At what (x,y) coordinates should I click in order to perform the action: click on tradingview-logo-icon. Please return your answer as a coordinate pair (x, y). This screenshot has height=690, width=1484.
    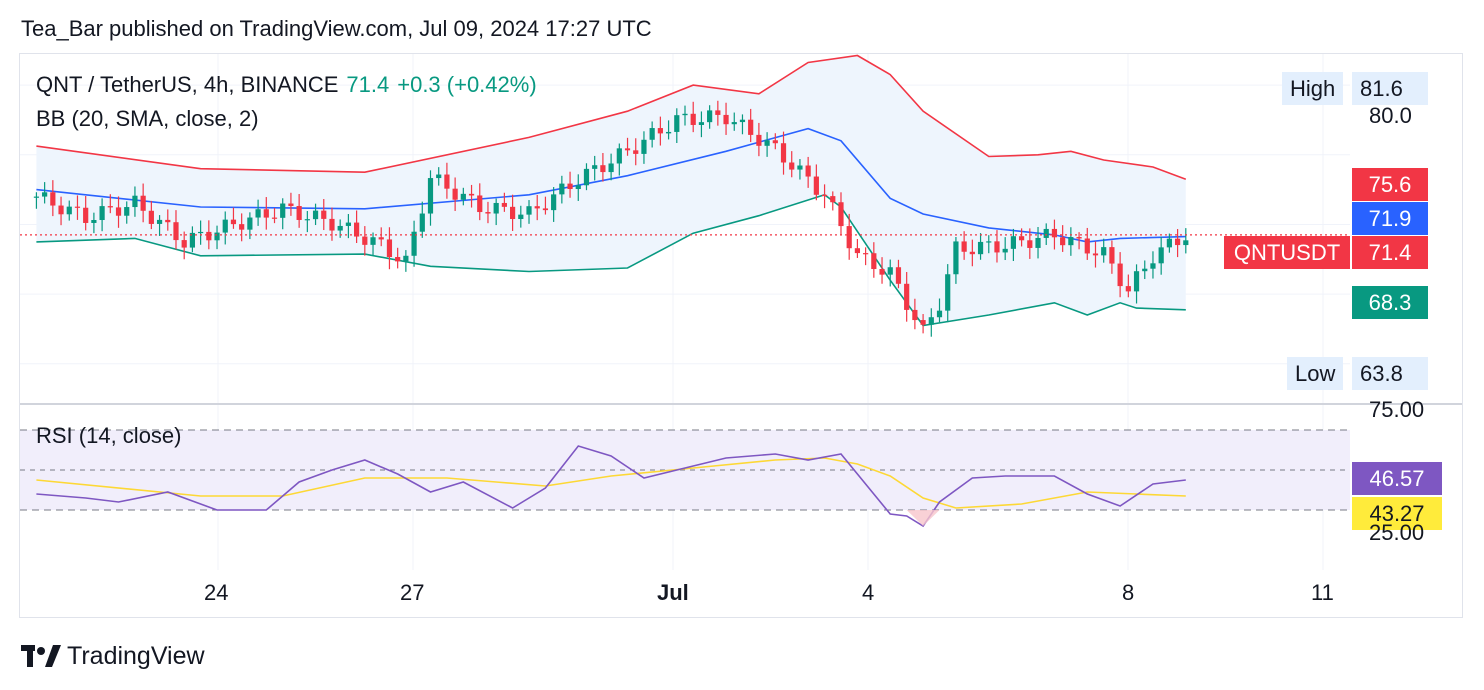
    Looking at the image, I should click on (41, 656).